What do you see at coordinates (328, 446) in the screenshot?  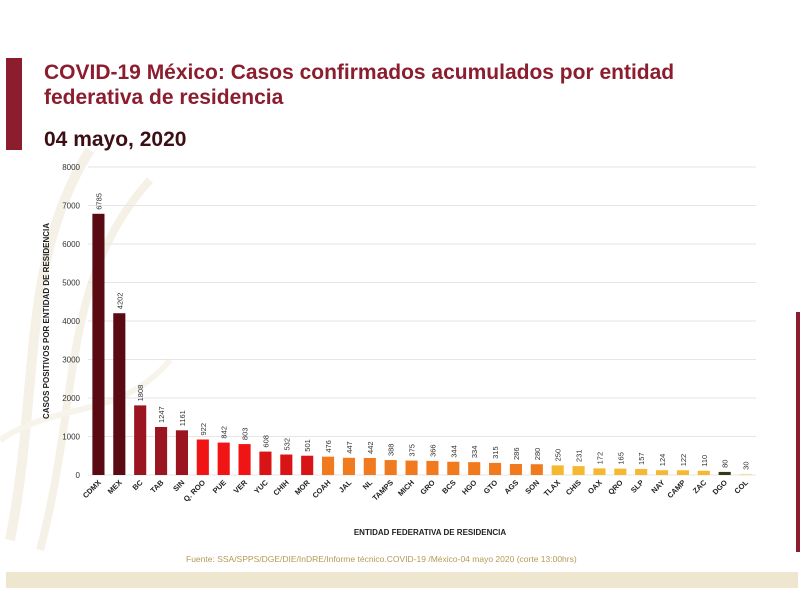 I see `data-label: 476` at bounding box center [328, 446].